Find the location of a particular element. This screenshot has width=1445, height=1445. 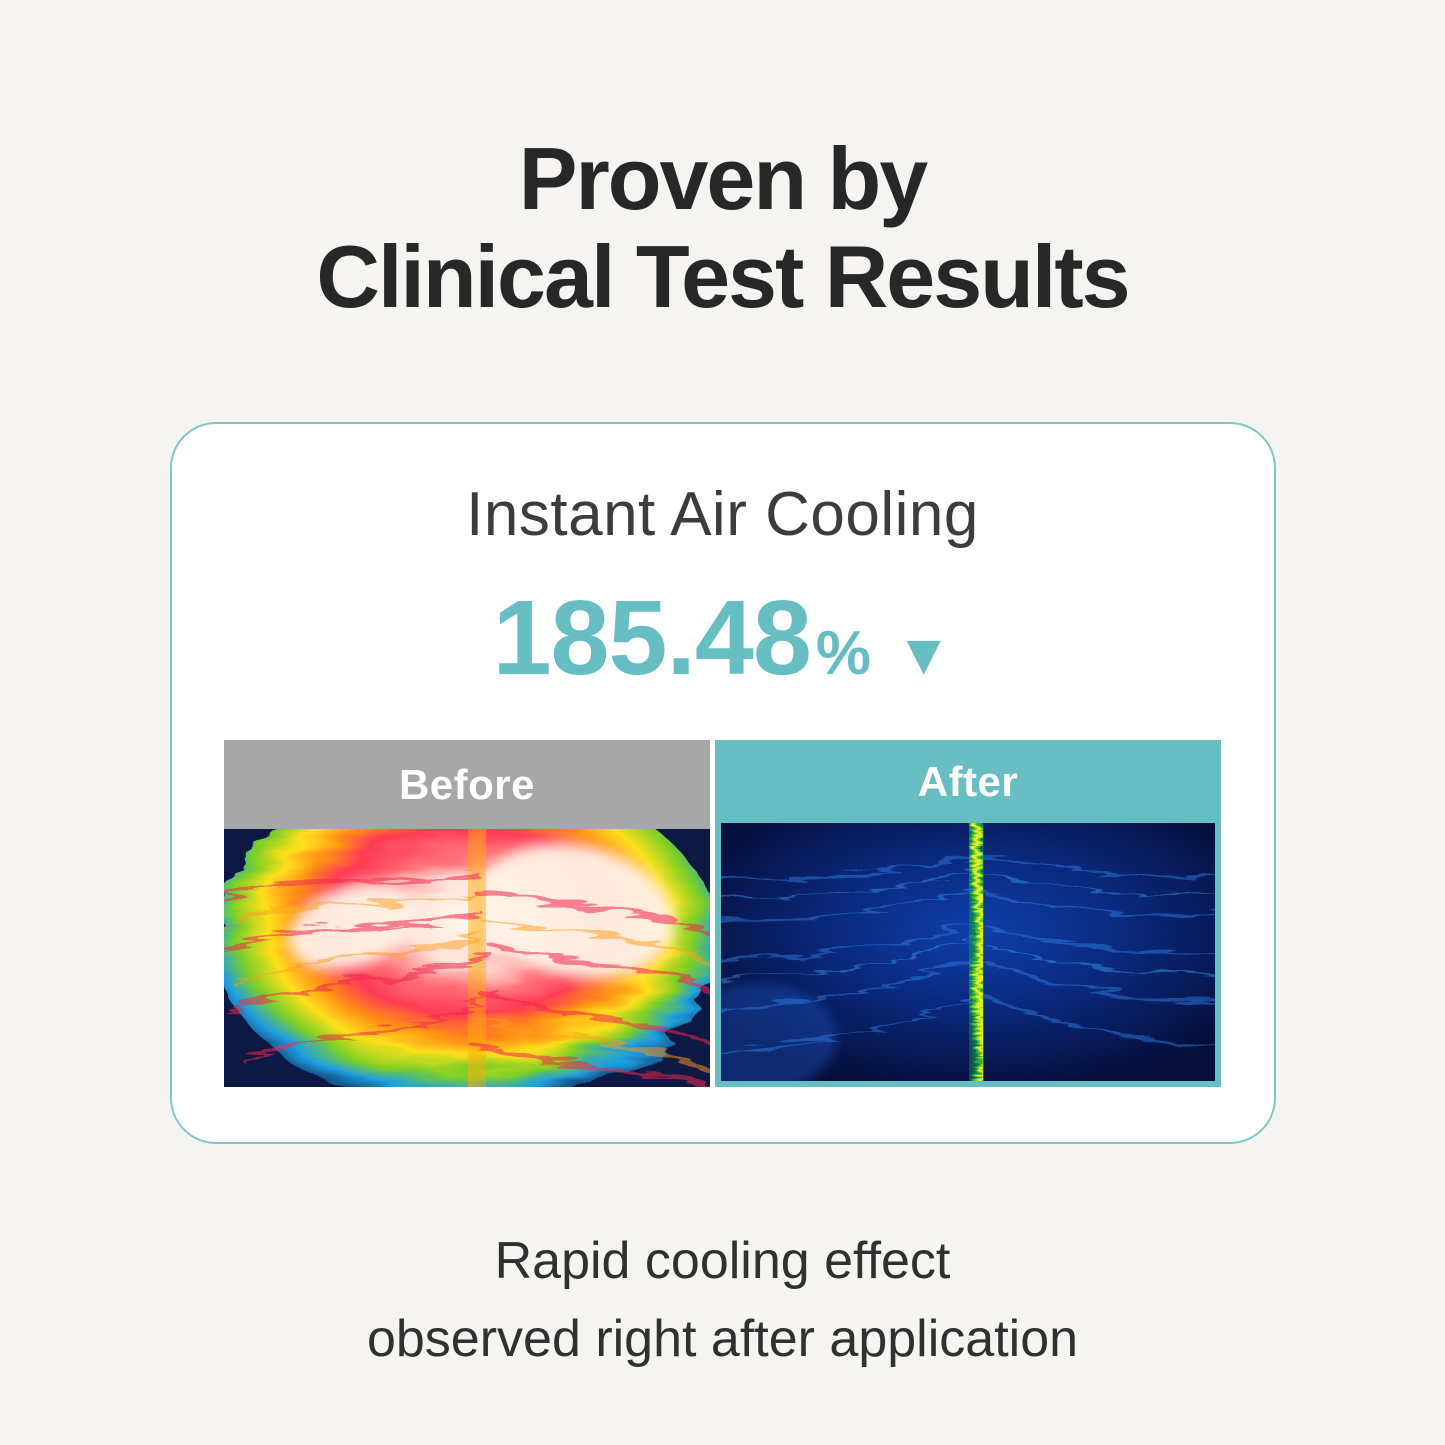

after-image-frame is located at coordinates (968, 955).